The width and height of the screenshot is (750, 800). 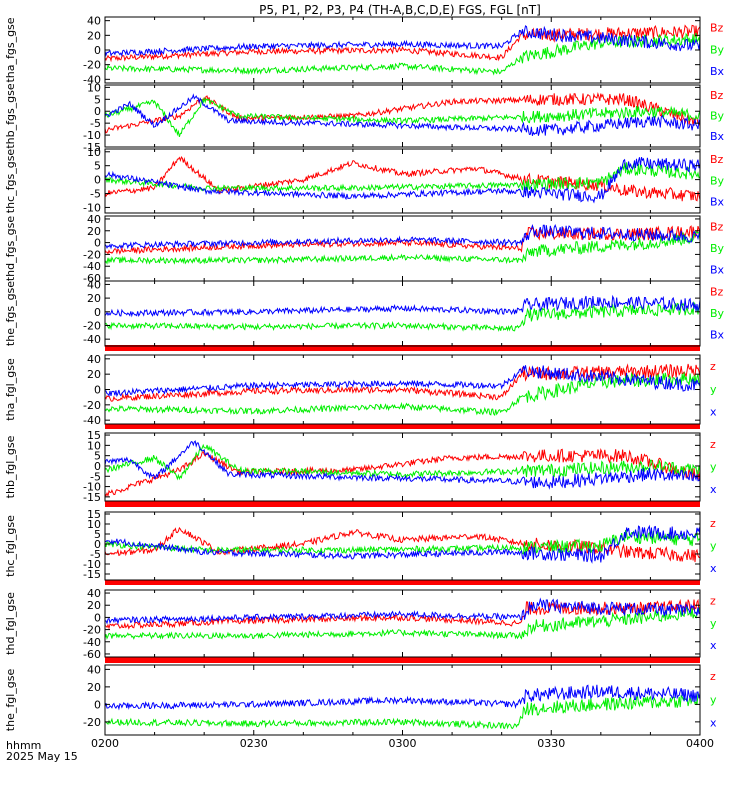 What do you see at coordinates (92, 497) in the screenshot?
I see `y-tick-label: -15` at bounding box center [92, 497].